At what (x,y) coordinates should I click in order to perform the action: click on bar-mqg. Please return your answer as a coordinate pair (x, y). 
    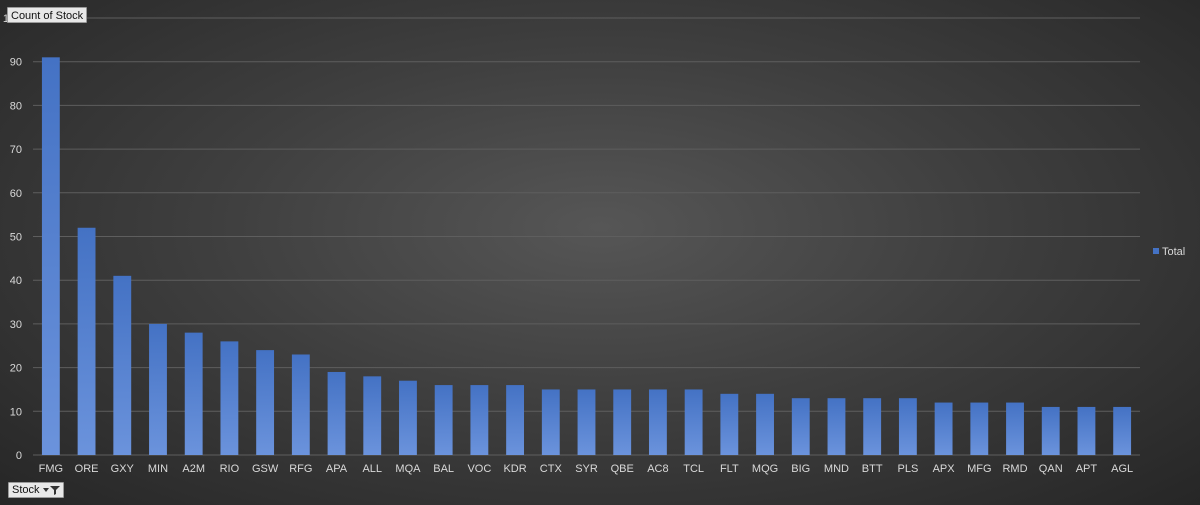
    Looking at the image, I should click on (765, 424).